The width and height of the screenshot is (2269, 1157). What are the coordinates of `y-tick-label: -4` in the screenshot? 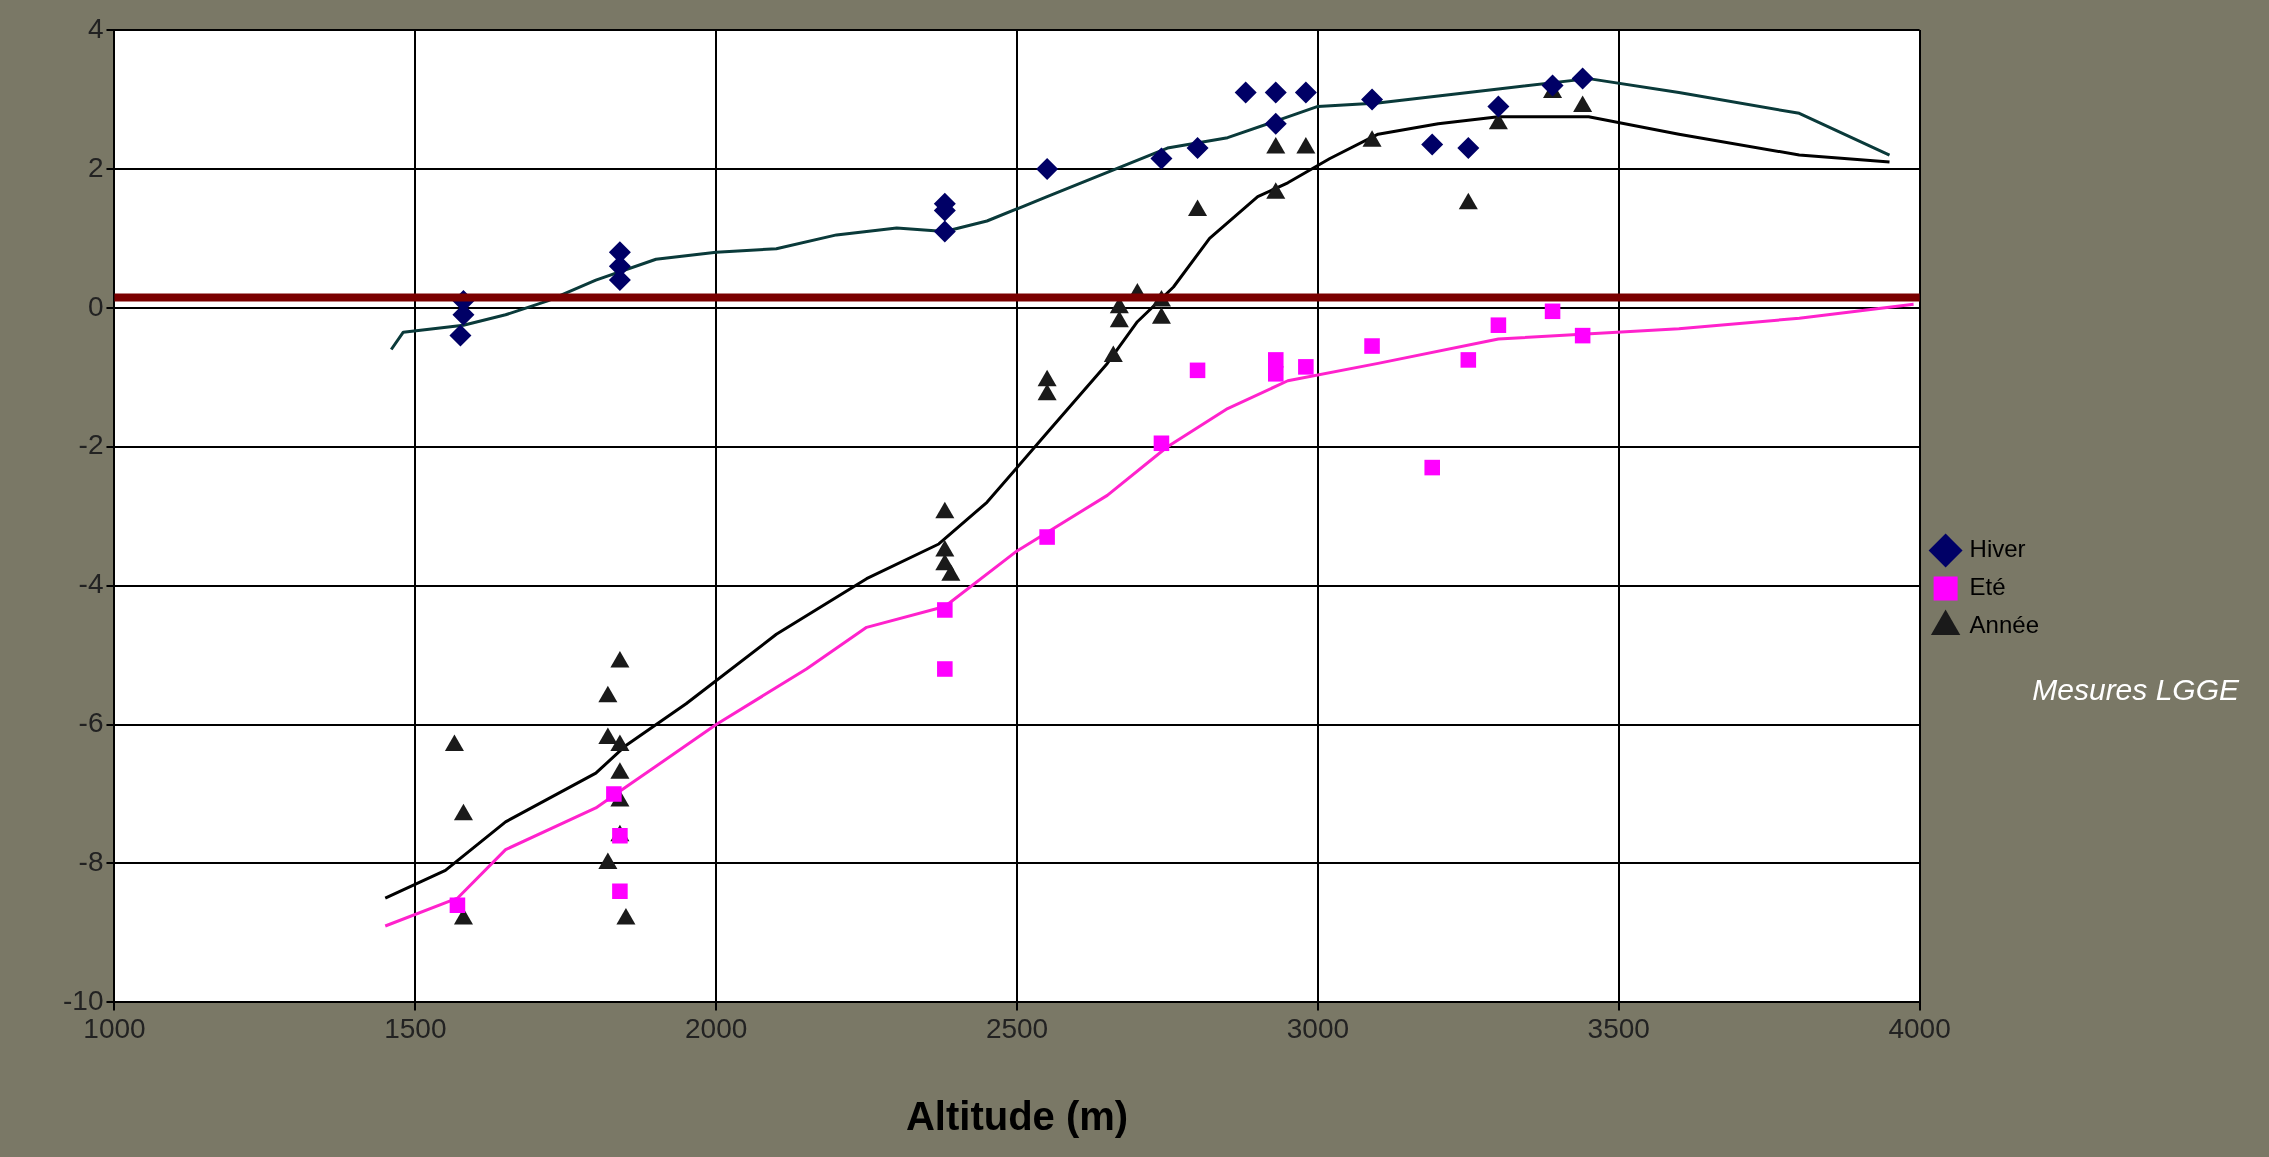 It's located at (91, 584).